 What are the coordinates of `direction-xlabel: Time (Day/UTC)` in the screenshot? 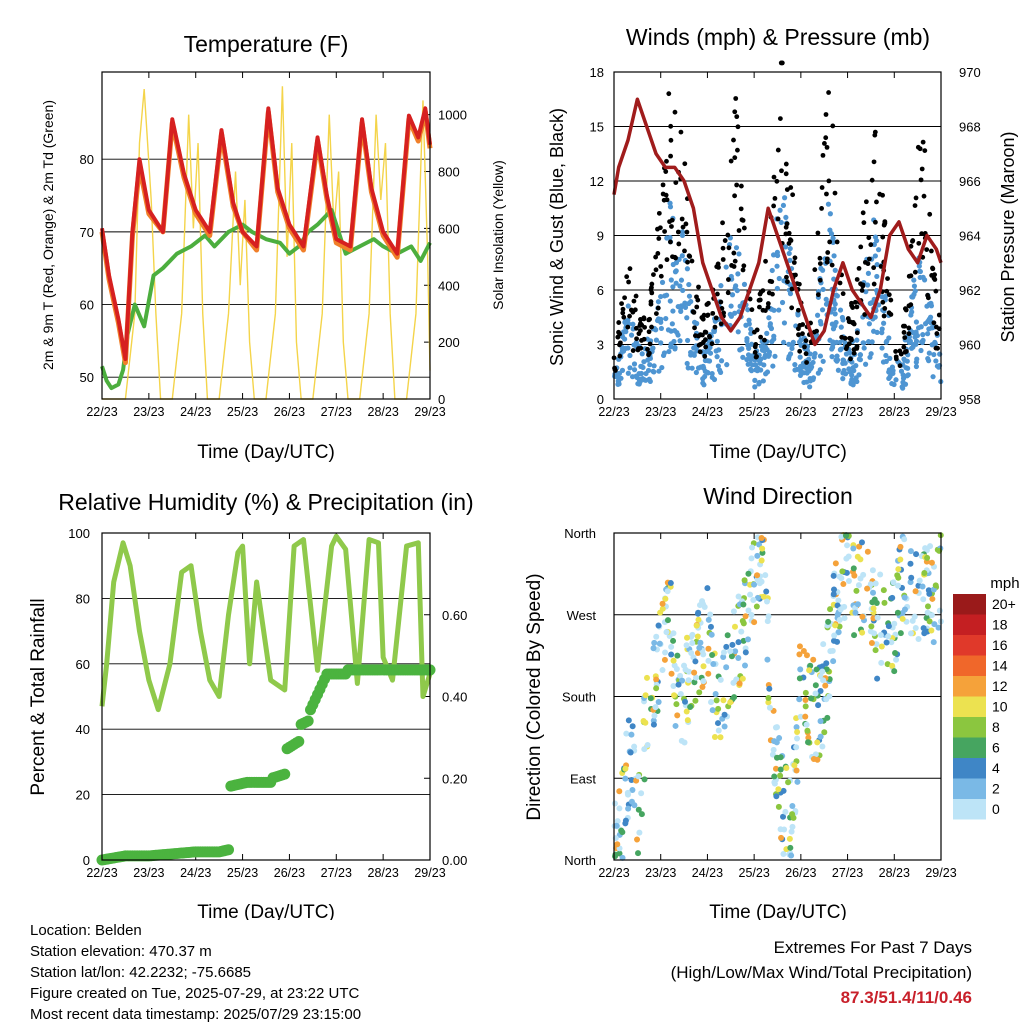 It's located at (778, 911).